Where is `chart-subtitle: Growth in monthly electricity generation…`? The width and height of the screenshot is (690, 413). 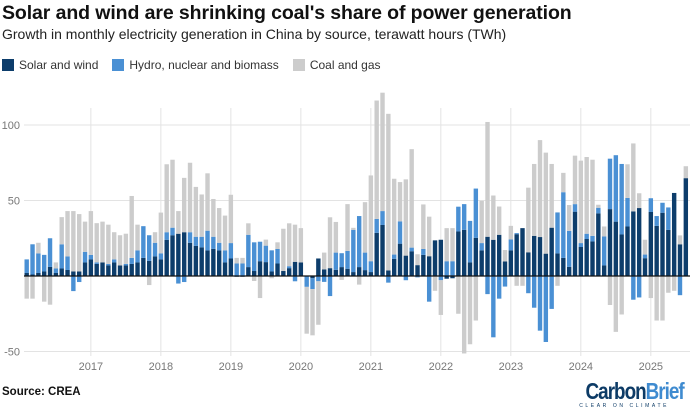
chart-subtitle: Growth in monthly electricity generation… is located at coordinates (254, 34).